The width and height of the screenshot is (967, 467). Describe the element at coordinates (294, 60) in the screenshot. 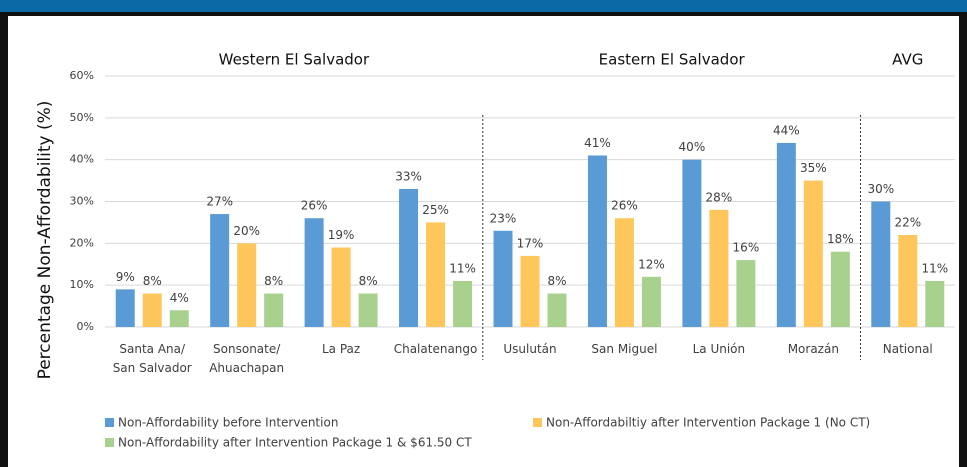

I see `group-label: Western El Salvador` at that location.